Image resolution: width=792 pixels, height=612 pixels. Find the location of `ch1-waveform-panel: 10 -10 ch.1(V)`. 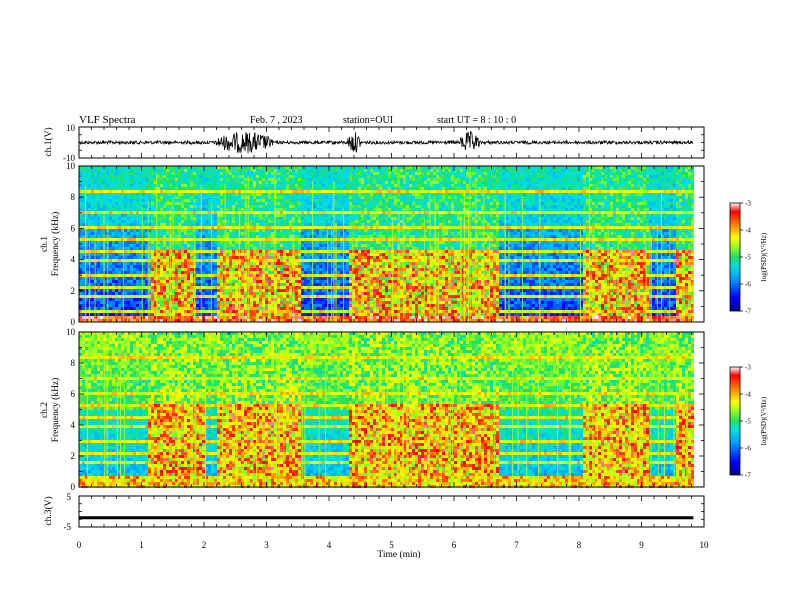

ch1-waveform-panel: 10 -10 ch.1(V) is located at coordinates (374, 143).